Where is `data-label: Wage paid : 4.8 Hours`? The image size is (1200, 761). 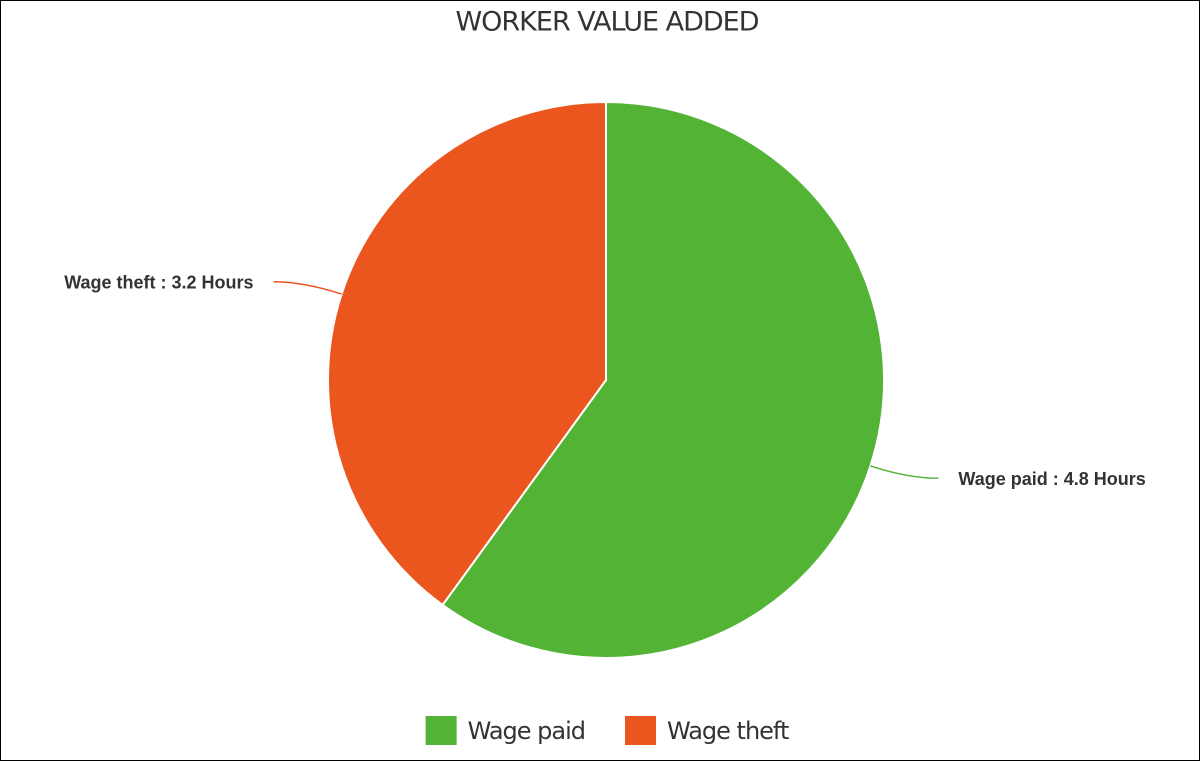 data-label: Wage paid : 4.8 Hours is located at coordinates (1051, 479).